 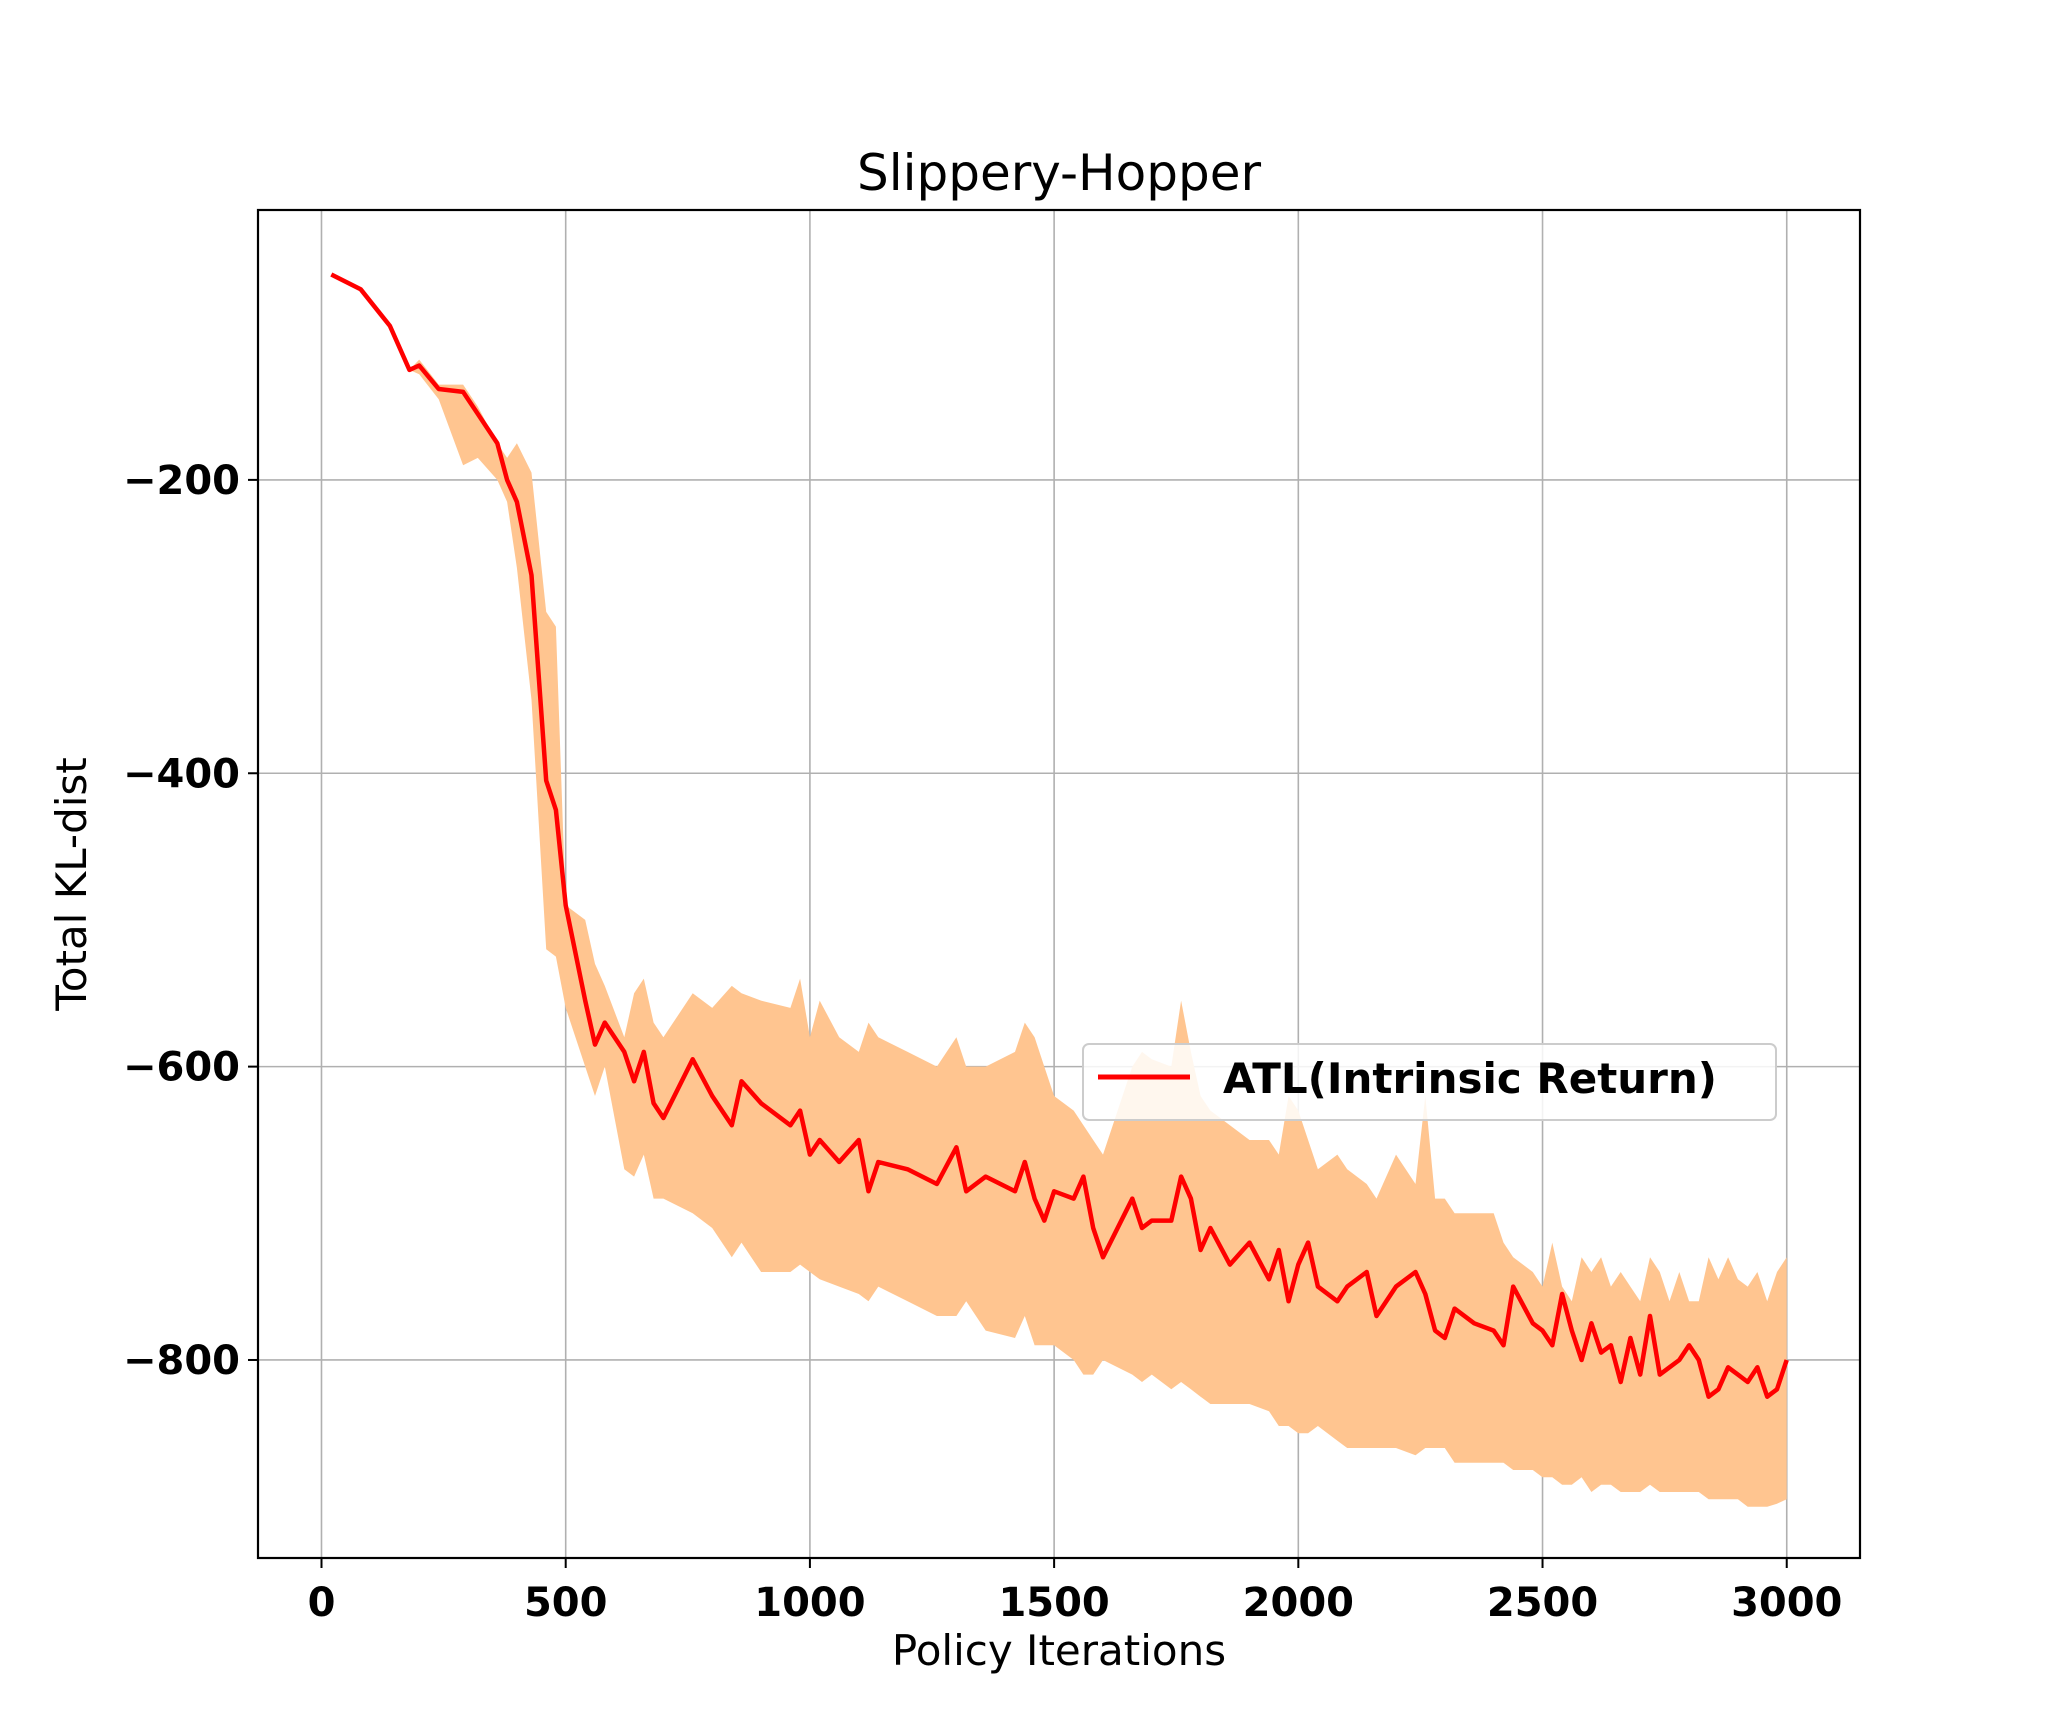 I want to click on y-axis-ticks: −200 −400 −600 −800, so click(x=190, y=921).